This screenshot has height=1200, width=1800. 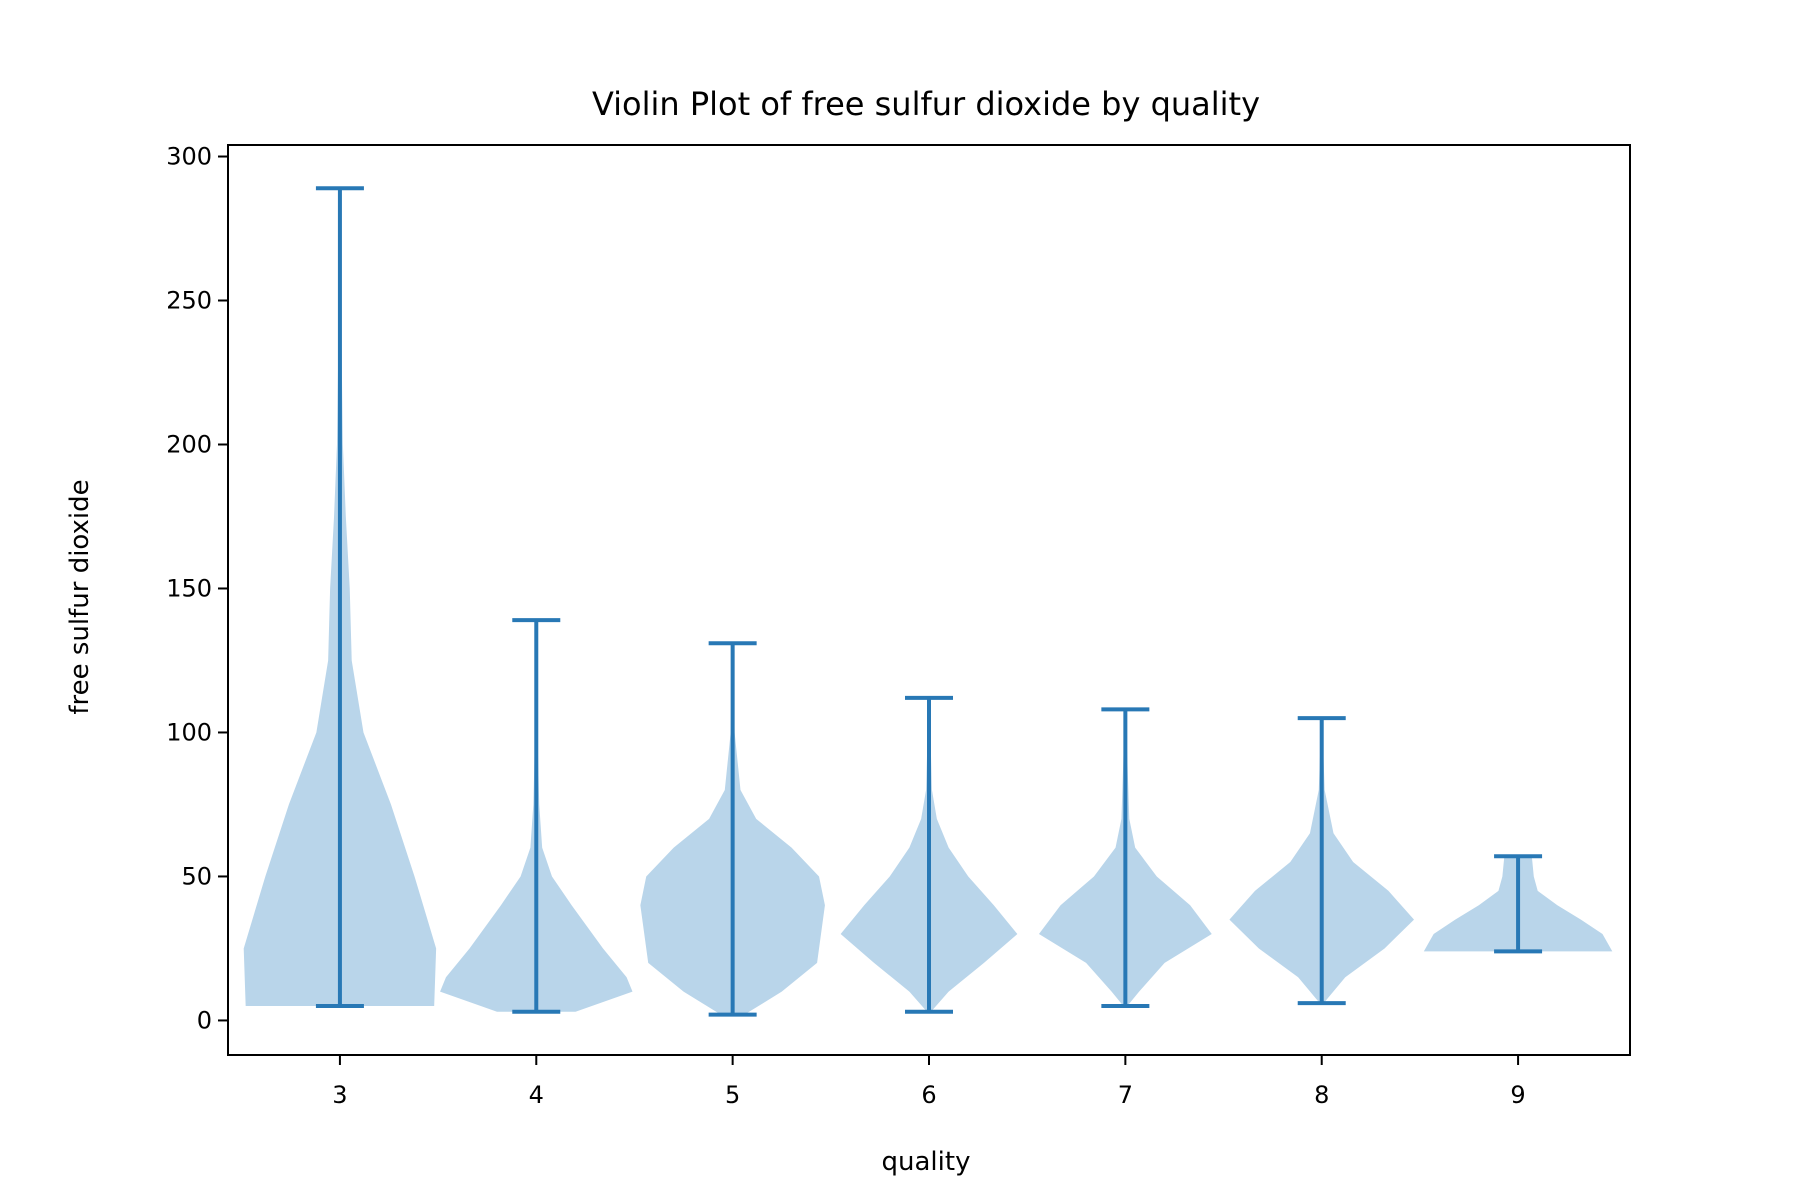 What do you see at coordinates (1321, 1095) in the screenshot?
I see `x-tick-label: 8` at bounding box center [1321, 1095].